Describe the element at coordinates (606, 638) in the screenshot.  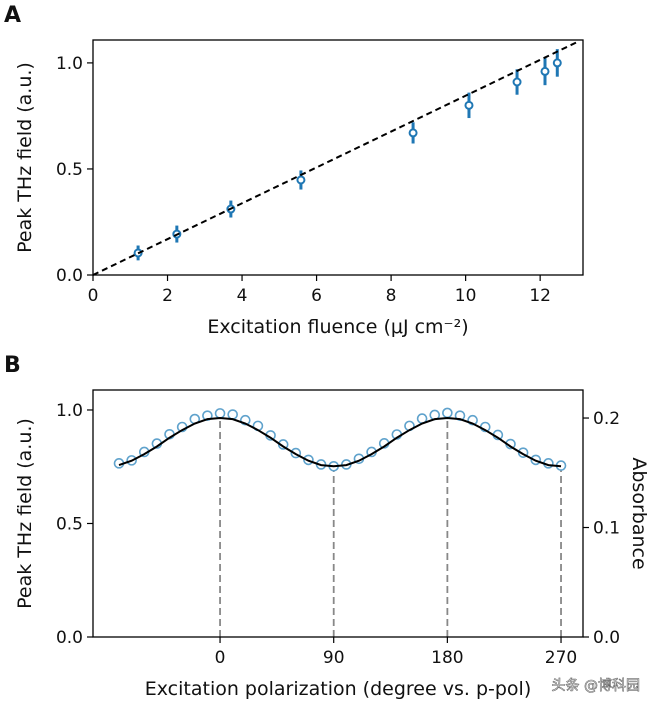
I see `y2-tick-label: 0.0` at that location.